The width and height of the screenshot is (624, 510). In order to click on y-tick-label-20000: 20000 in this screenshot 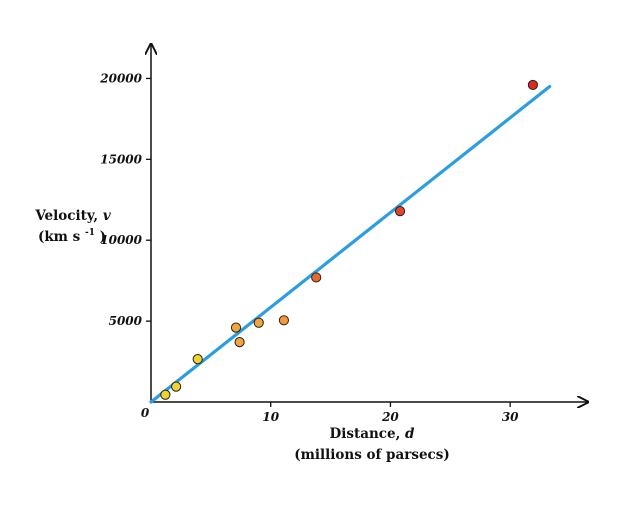, I will do `click(120, 78)`.